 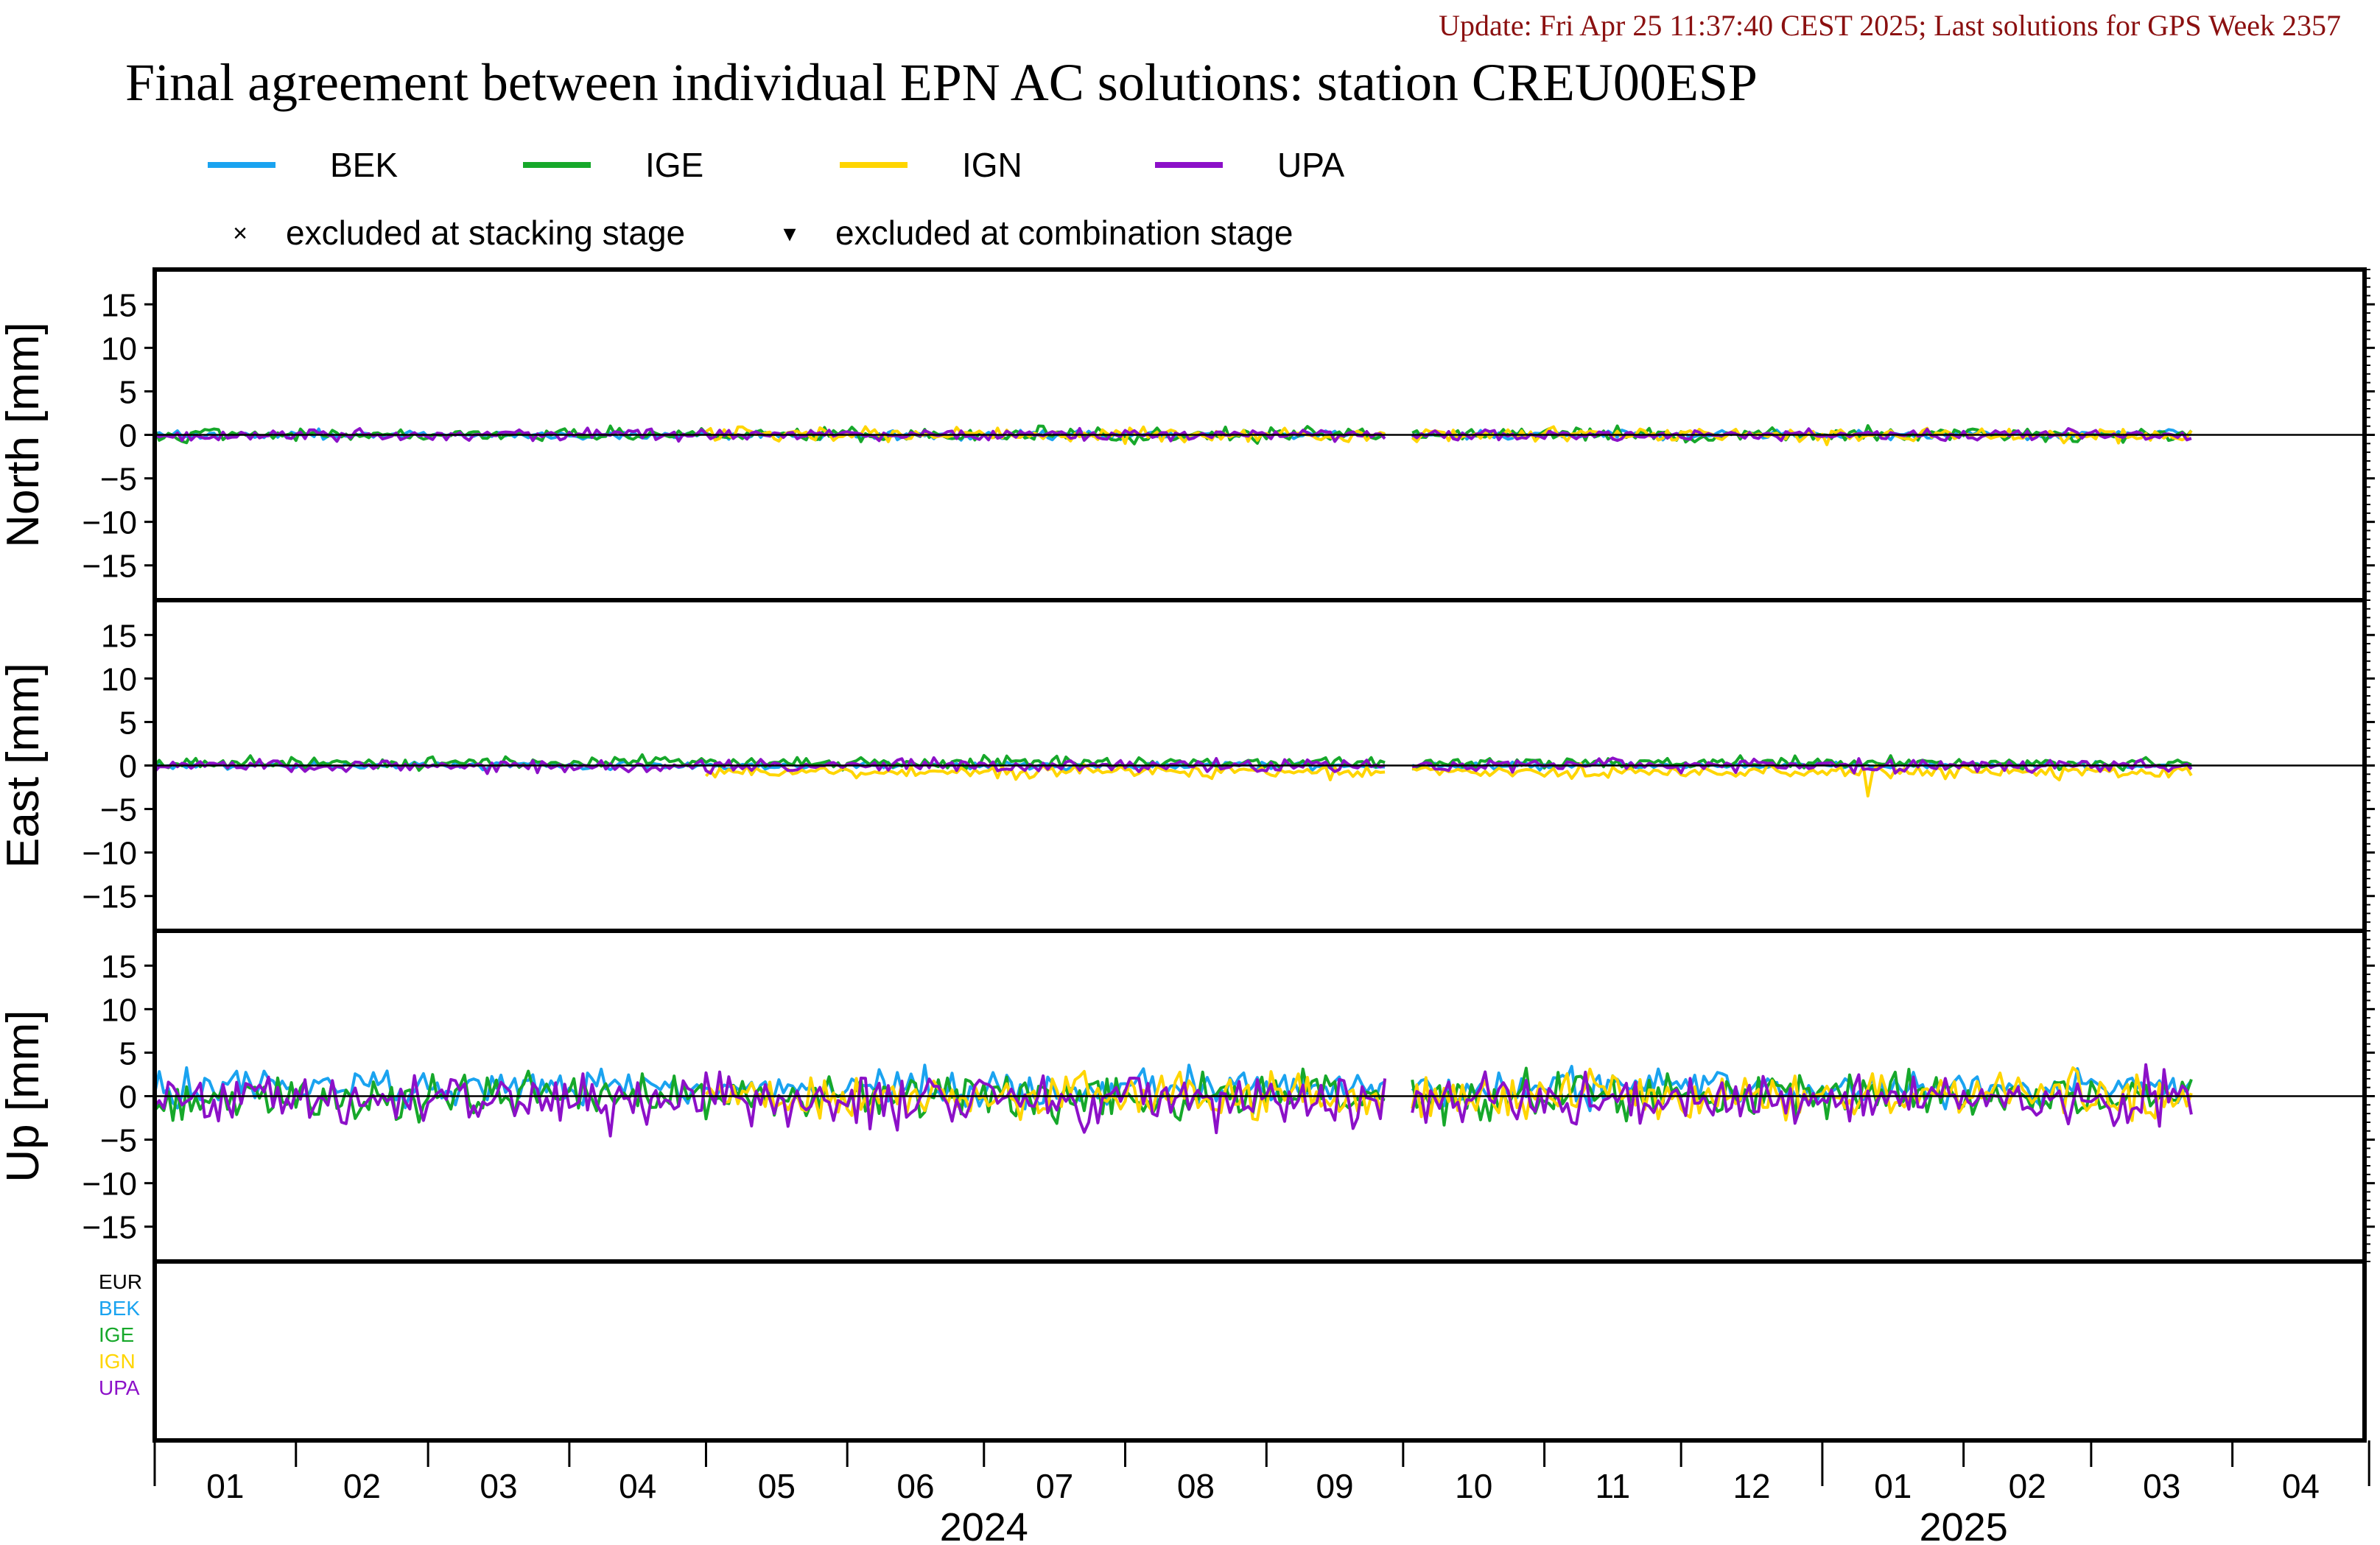 I want to click on side-label-ign: IGN, so click(x=117, y=1361).